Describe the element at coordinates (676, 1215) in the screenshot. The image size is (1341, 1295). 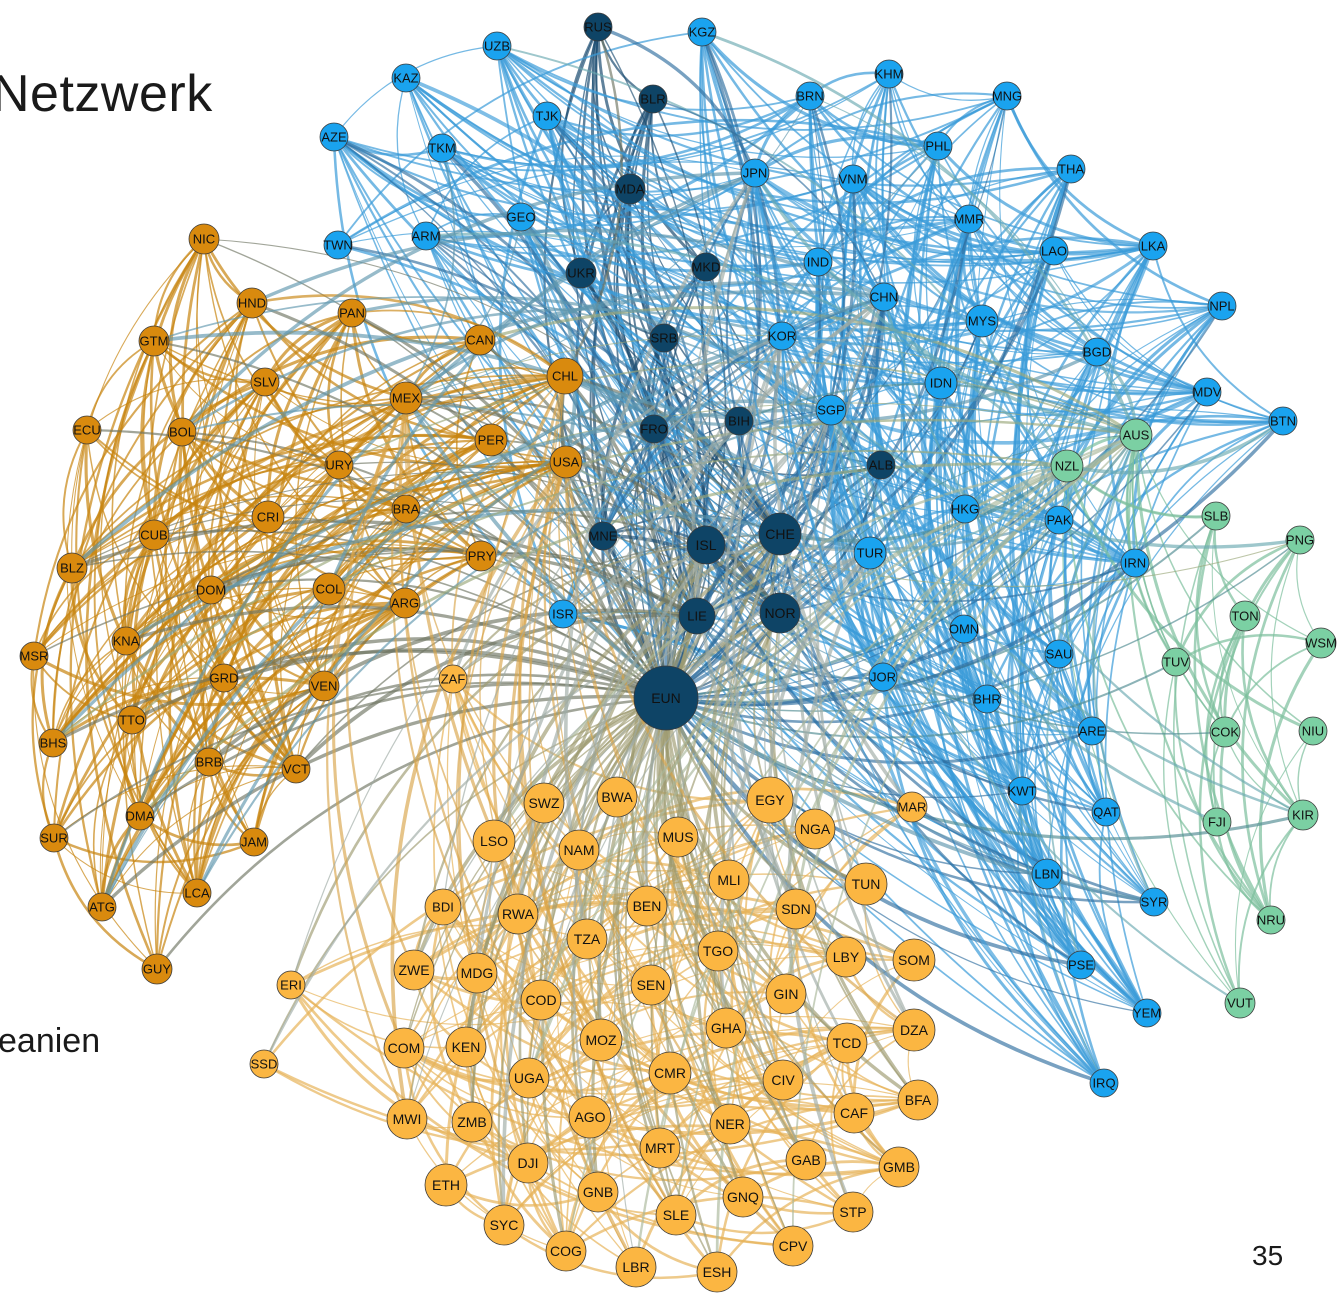
I see `node-label: SLE` at that location.